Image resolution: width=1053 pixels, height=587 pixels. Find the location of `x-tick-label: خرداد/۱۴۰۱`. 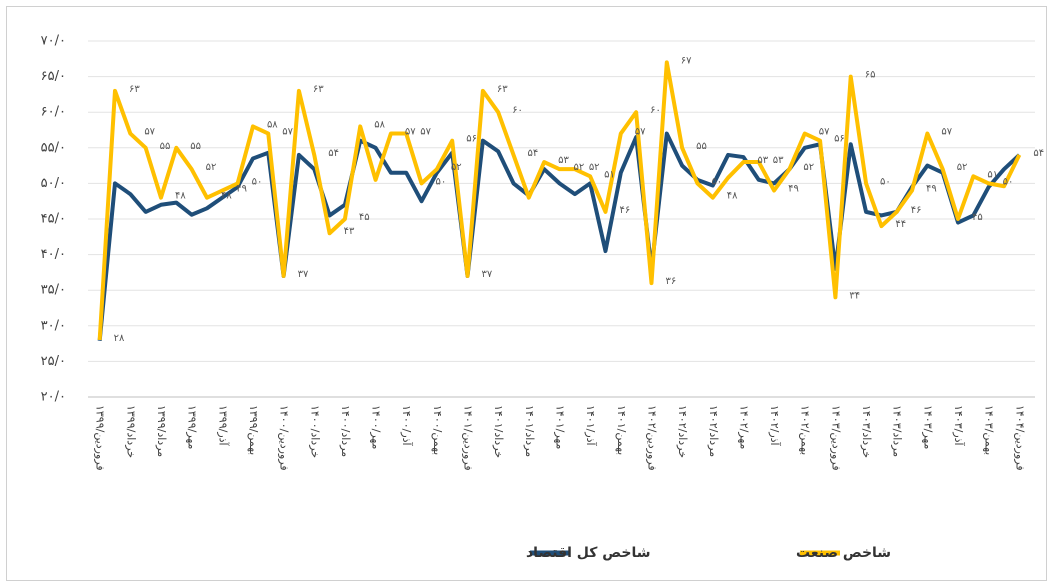

x-tick-label: خرداد/۱۴۰۱ is located at coordinates (498, 431).